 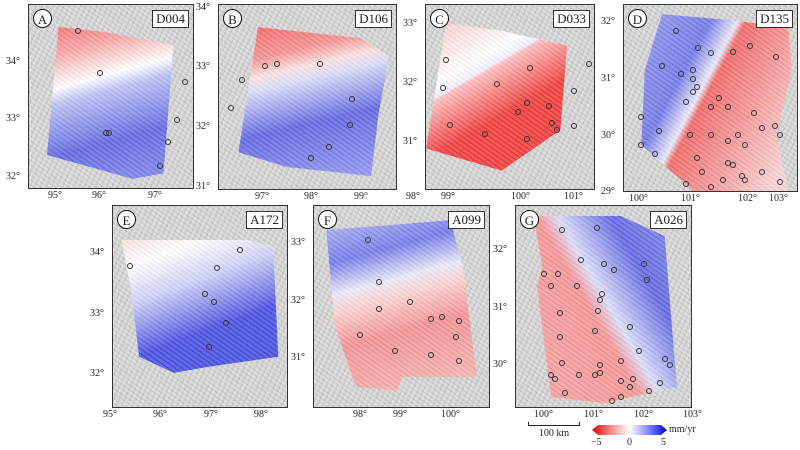 I want to click on longitude-tick-label: 97°, so click(x=262, y=196).